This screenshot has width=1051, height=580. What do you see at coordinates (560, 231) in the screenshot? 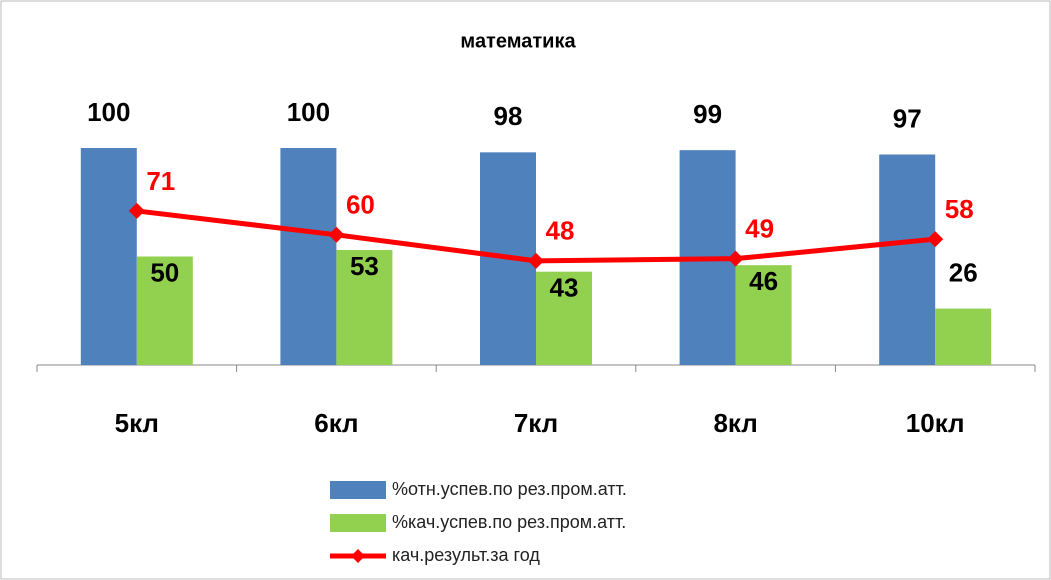
I see `data-label: 48` at bounding box center [560, 231].